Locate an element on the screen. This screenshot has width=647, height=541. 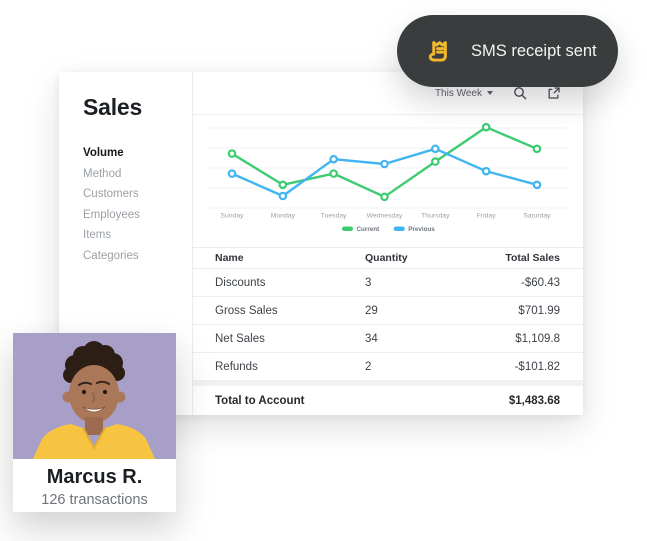
customer-subtitle: 126 transactions is located at coordinates (94, 500).